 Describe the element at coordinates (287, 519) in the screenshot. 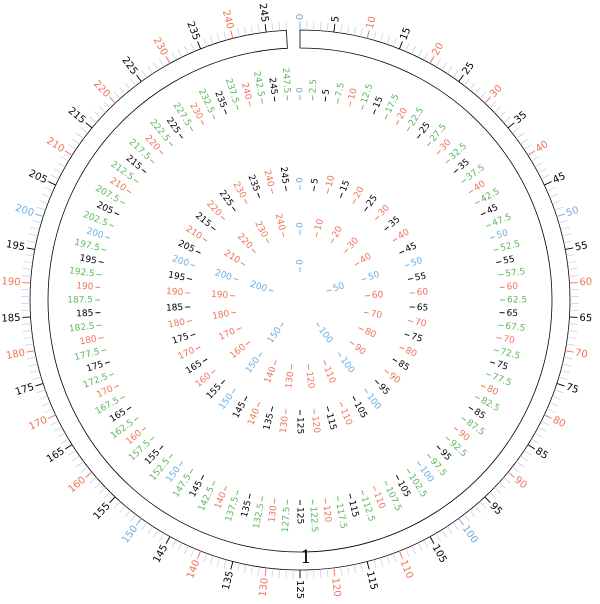

I see `tick-label: 127.5` at that location.